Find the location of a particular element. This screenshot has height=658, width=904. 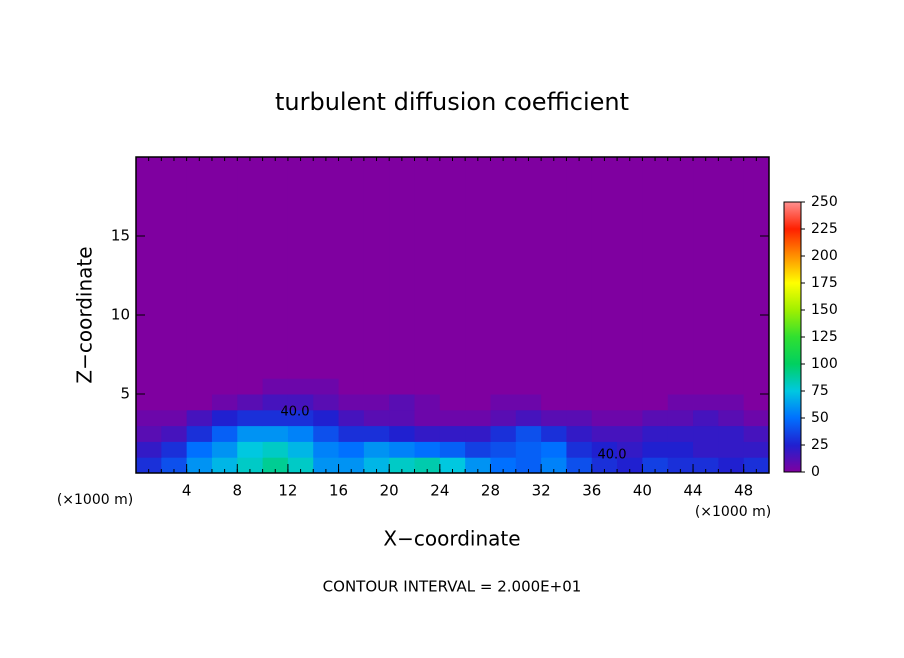

footnote: CONTOUR INTERVAL = 2.000E+01 is located at coordinates (452, 587).